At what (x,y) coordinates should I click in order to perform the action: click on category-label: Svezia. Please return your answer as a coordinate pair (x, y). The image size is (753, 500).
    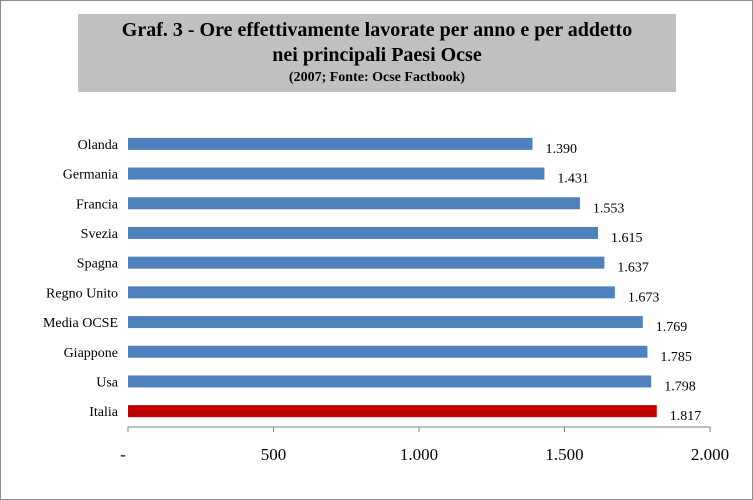
    Looking at the image, I should click on (100, 234).